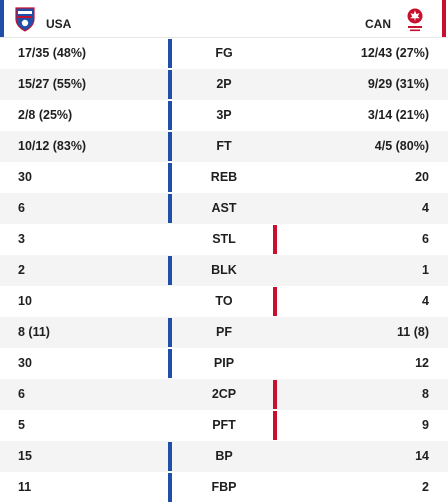 The image size is (448, 503). I want to click on stat-label: PFT, so click(224, 425).